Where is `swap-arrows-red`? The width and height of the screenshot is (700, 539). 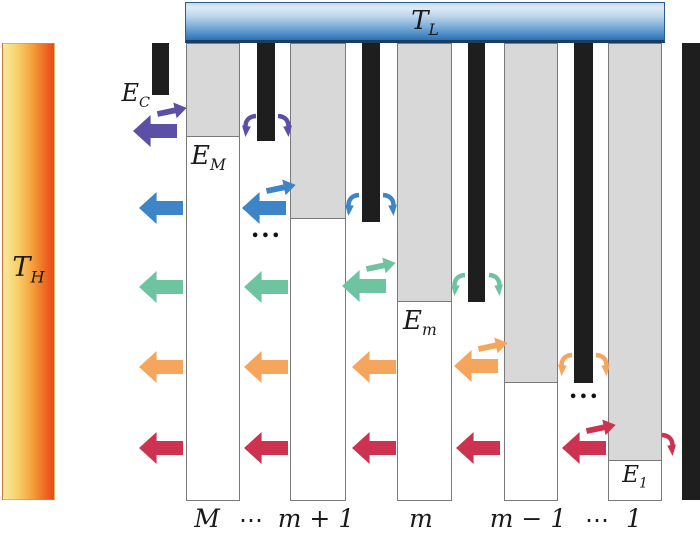 swap-arrows-red is located at coordinates (589, 442).